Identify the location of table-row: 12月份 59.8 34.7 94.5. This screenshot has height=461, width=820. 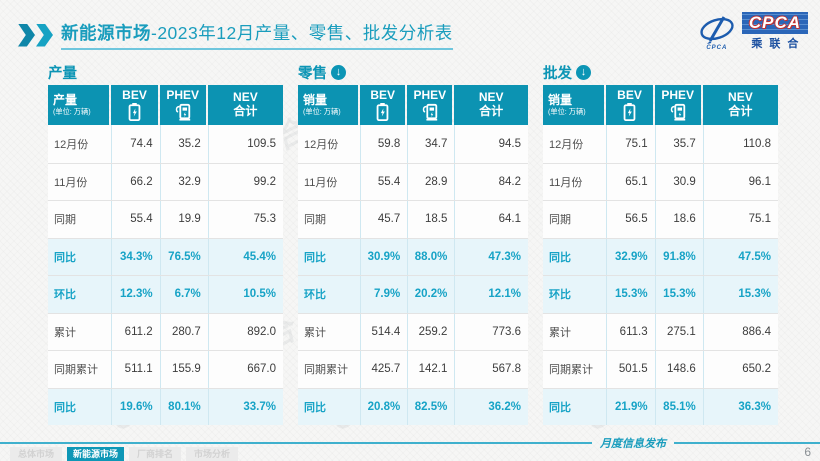
(413, 144).